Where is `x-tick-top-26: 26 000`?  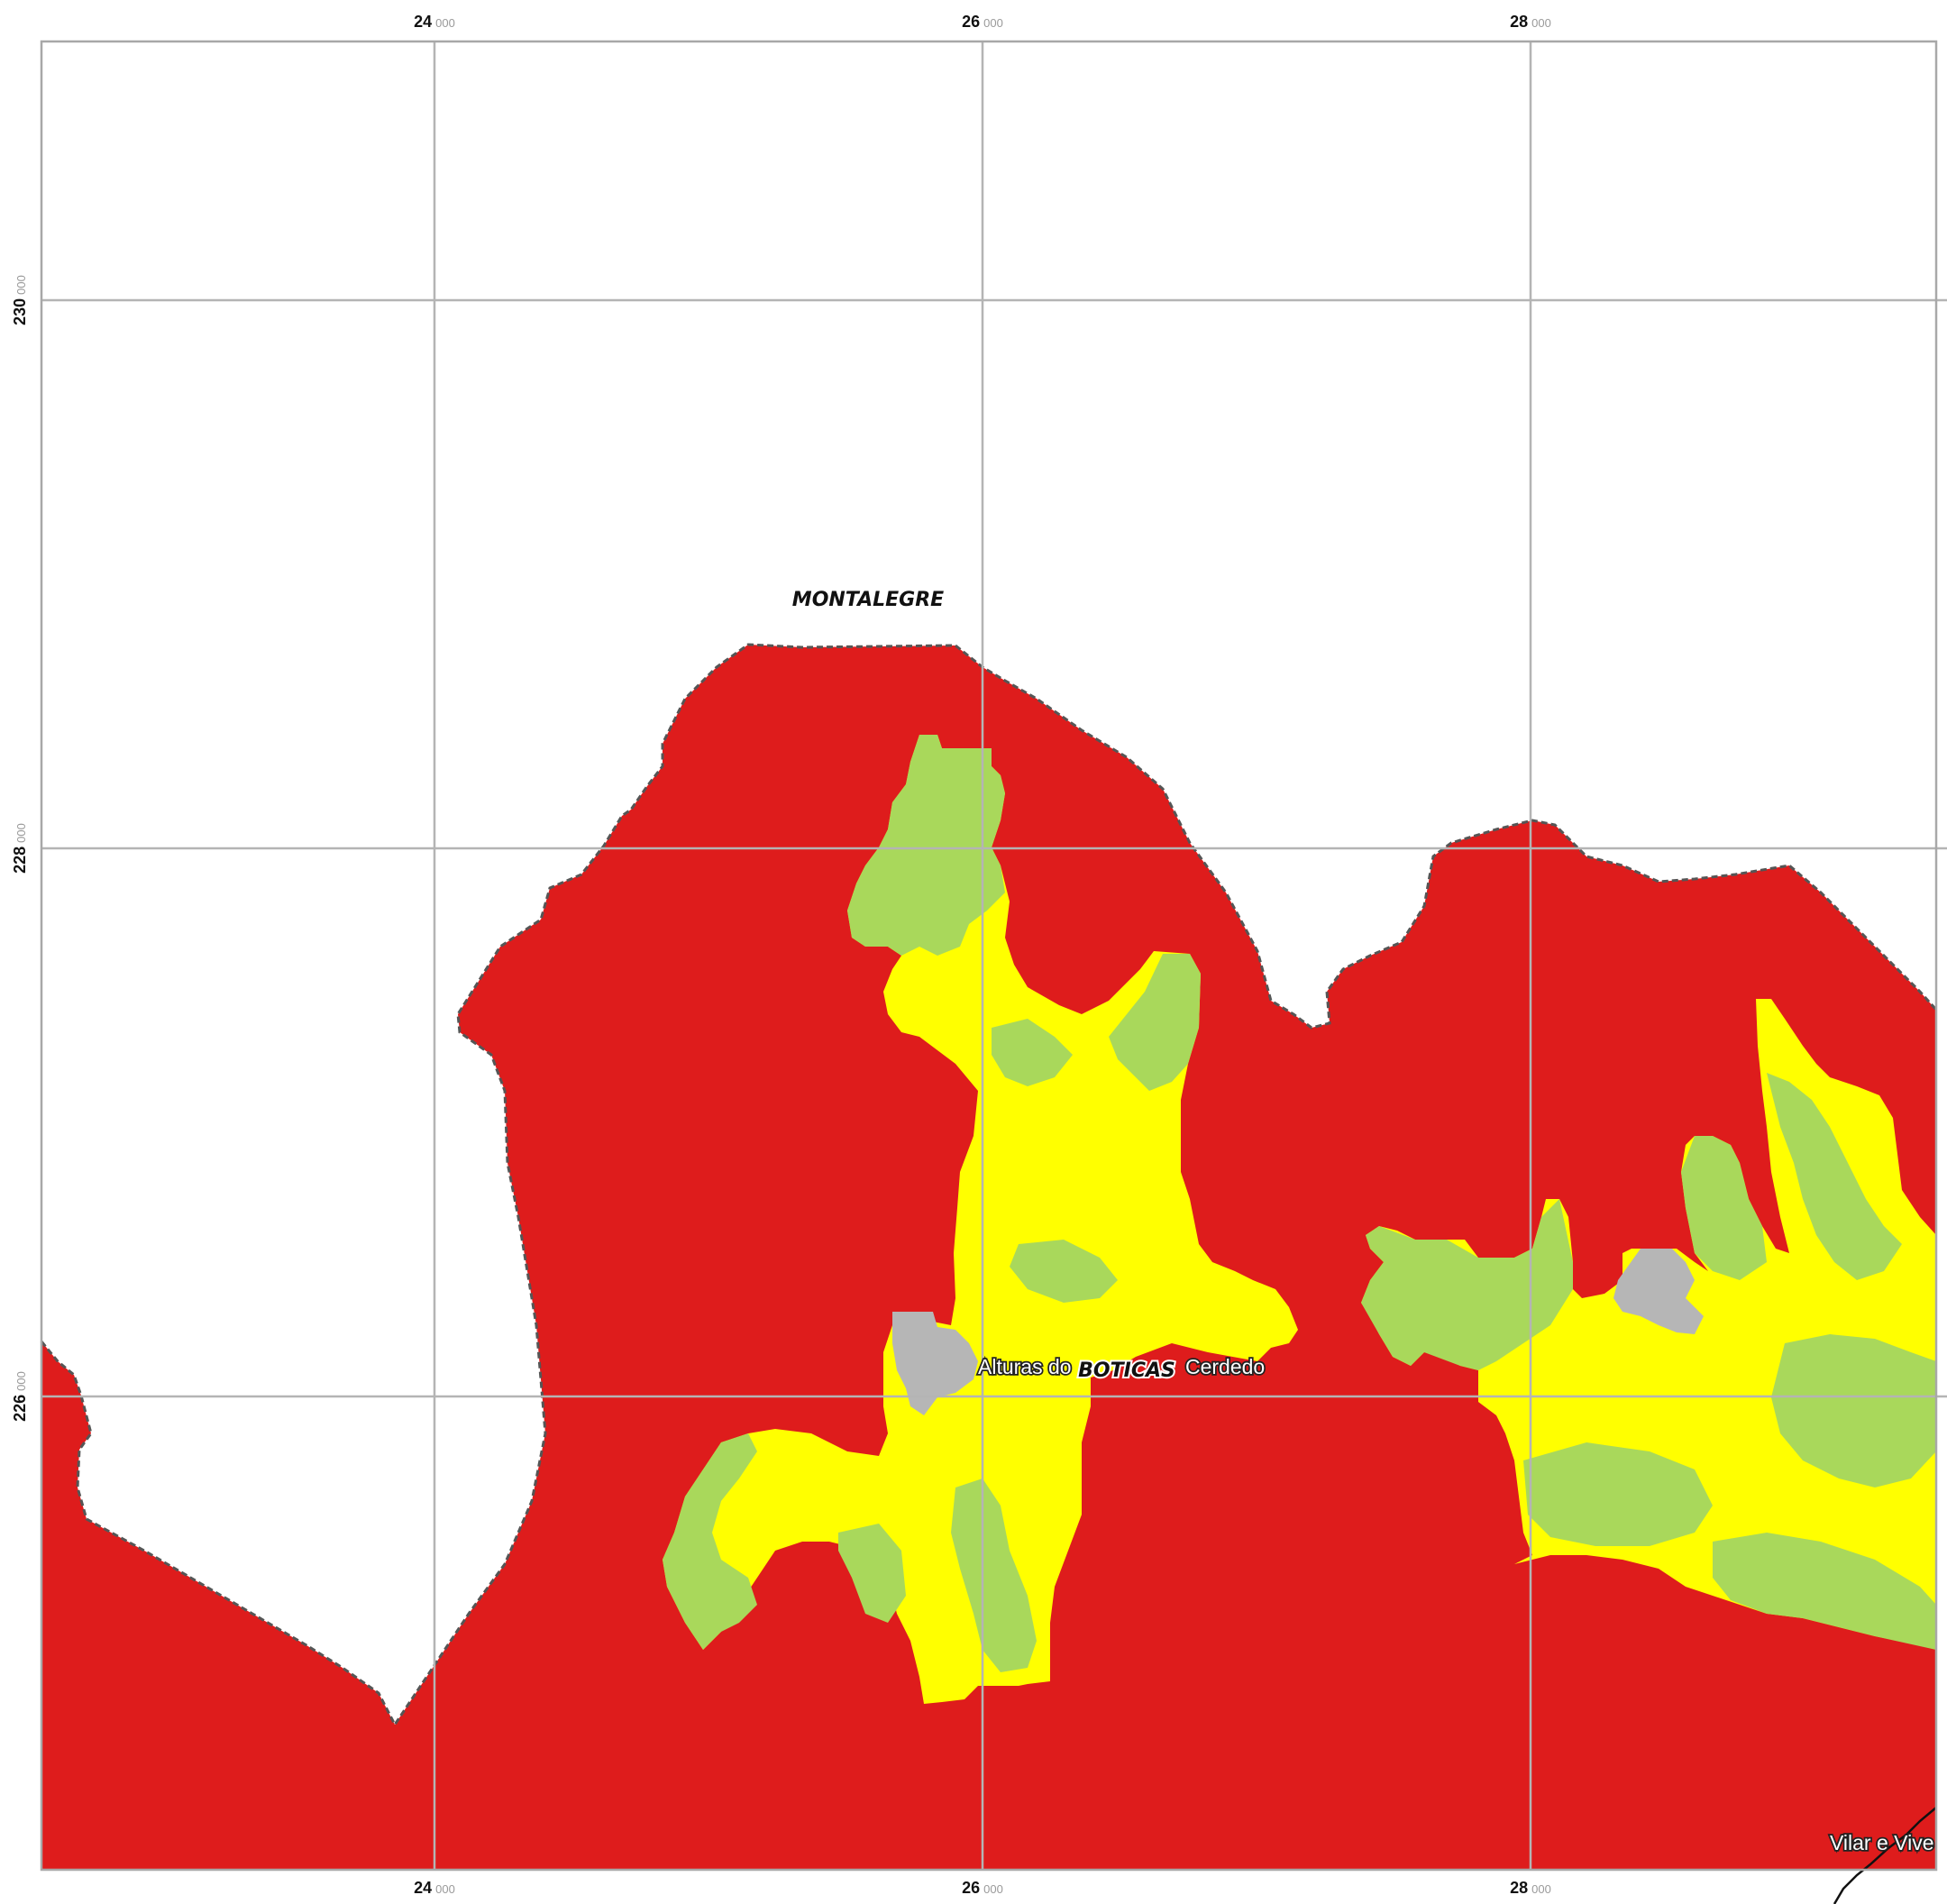 x-tick-top-26: 26 000 is located at coordinates (982, 22).